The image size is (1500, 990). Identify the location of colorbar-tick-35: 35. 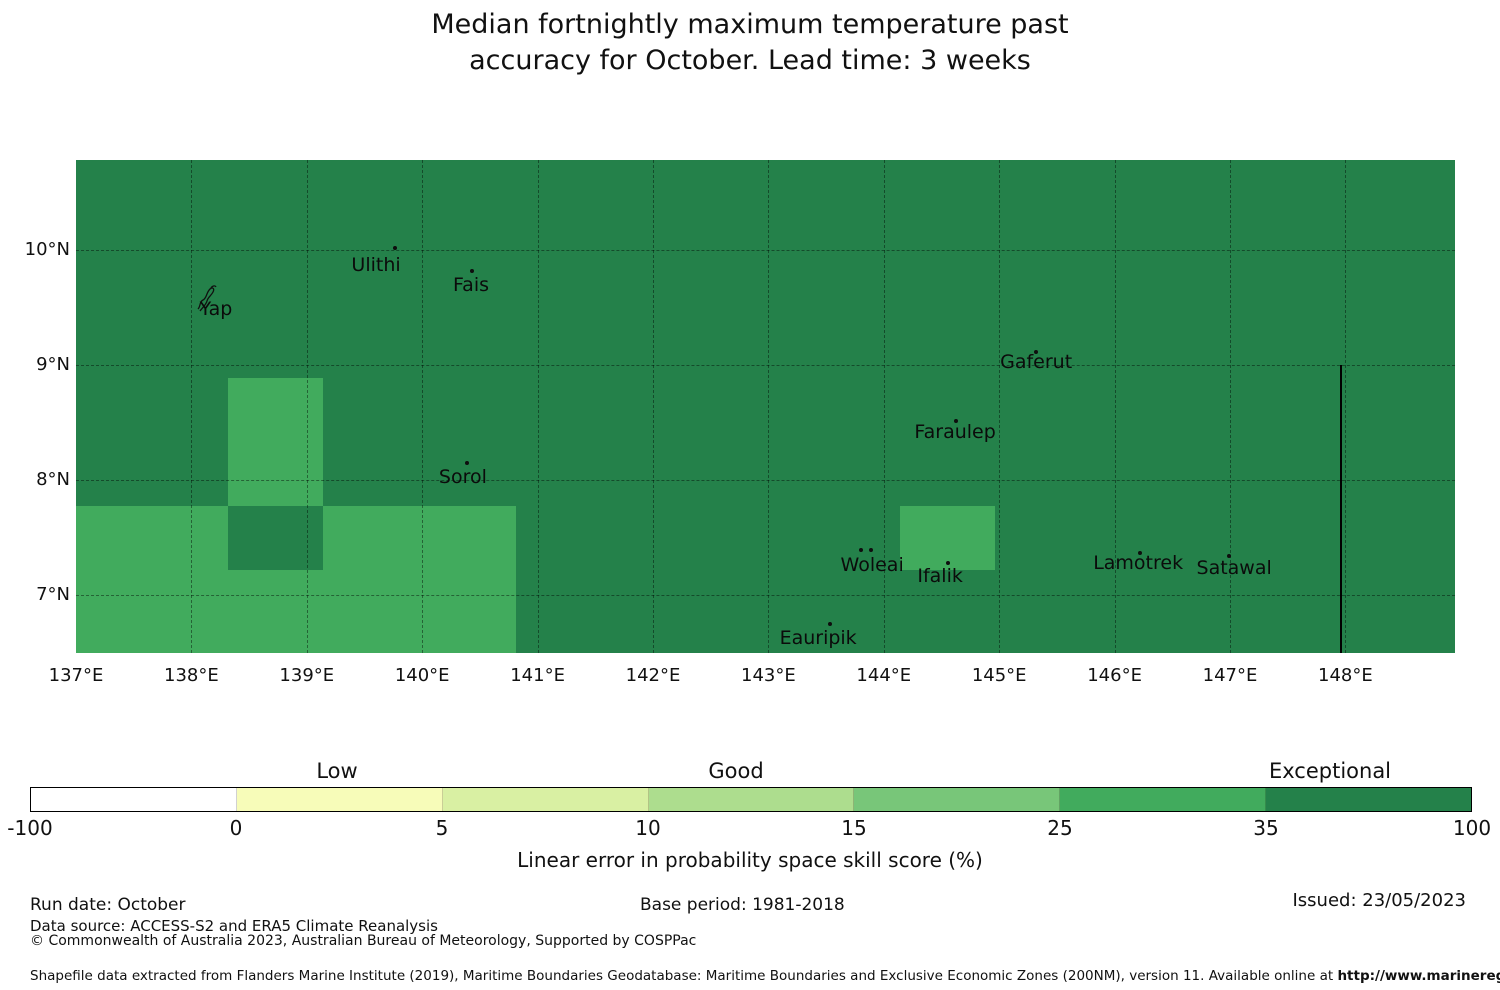
(1266, 828).